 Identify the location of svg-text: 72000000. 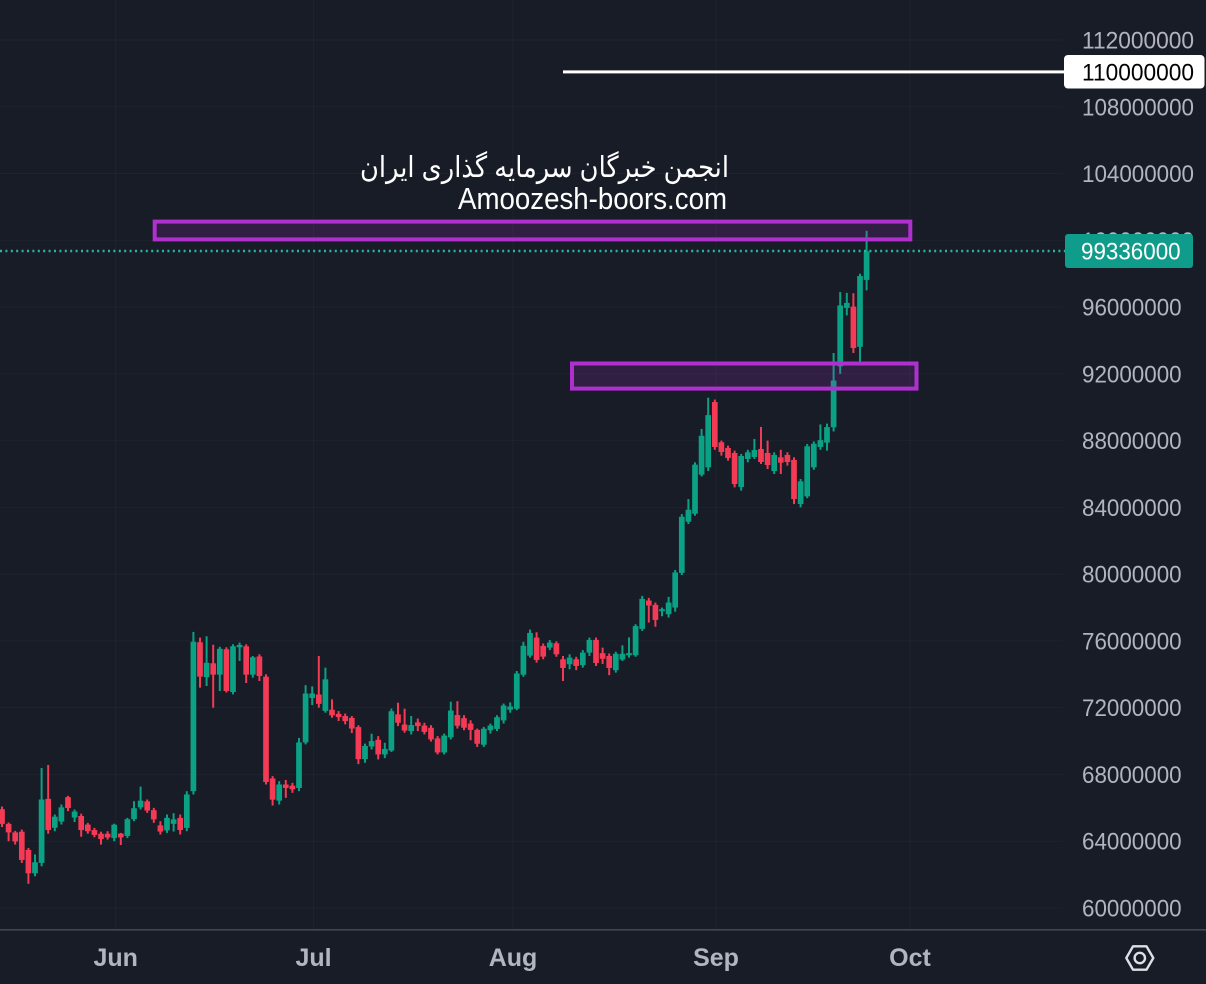
(1132, 708).